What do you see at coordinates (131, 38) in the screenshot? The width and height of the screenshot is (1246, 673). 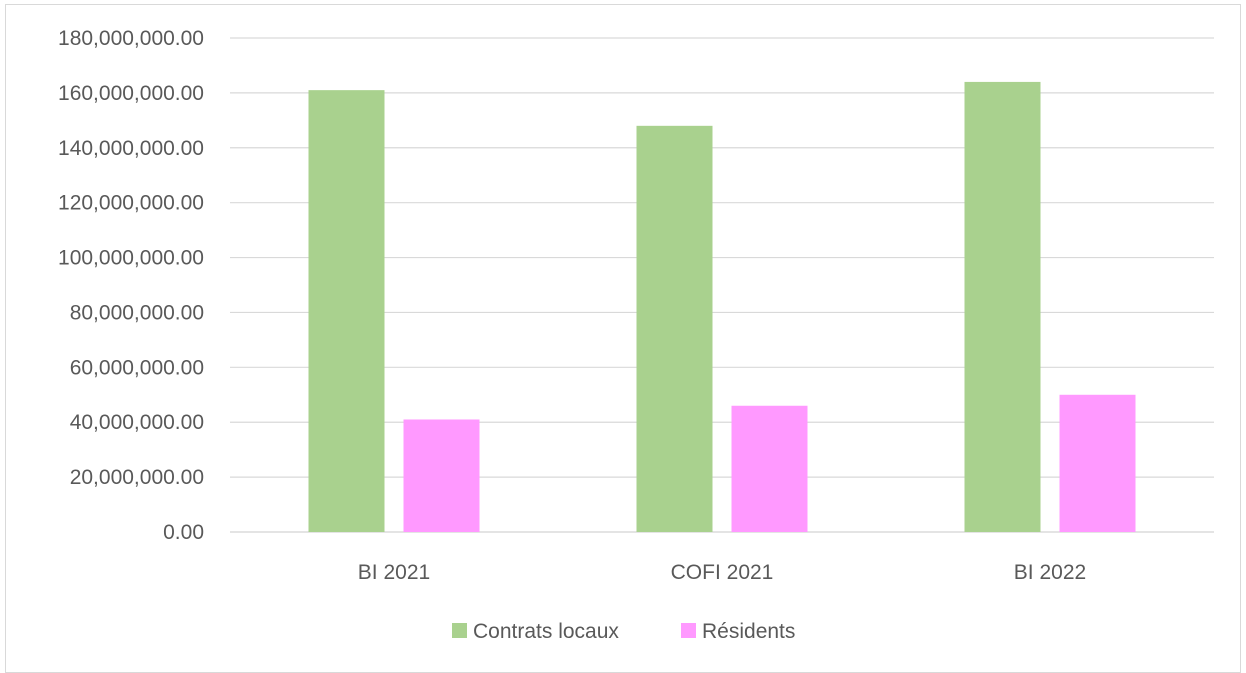 I see `y-tick-label: 180,000,000.00` at bounding box center [131, 38].